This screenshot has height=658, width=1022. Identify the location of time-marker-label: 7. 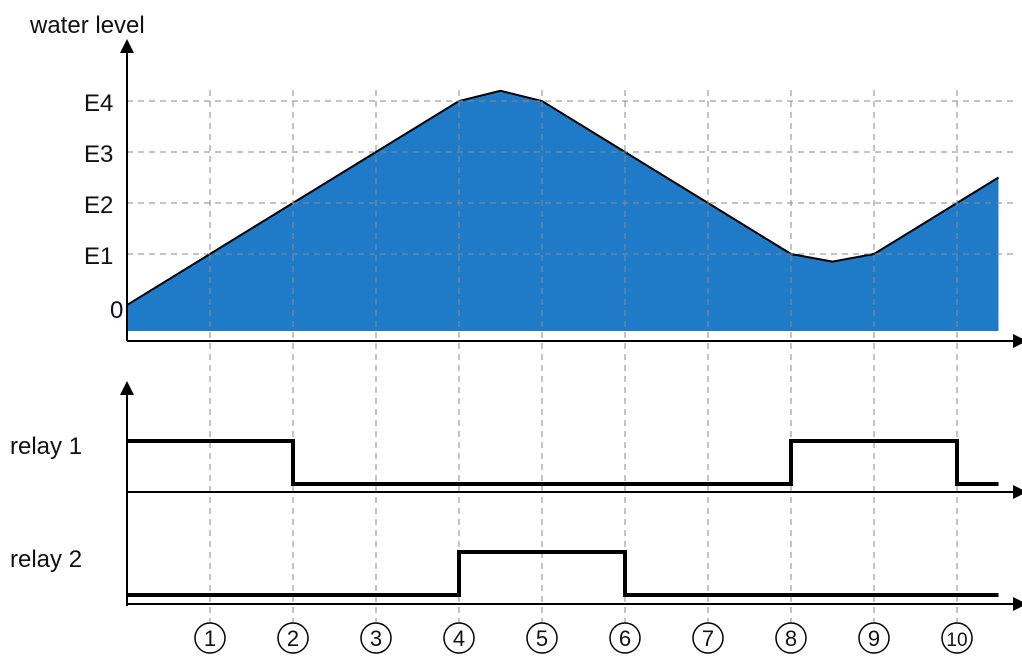
(708, 638).